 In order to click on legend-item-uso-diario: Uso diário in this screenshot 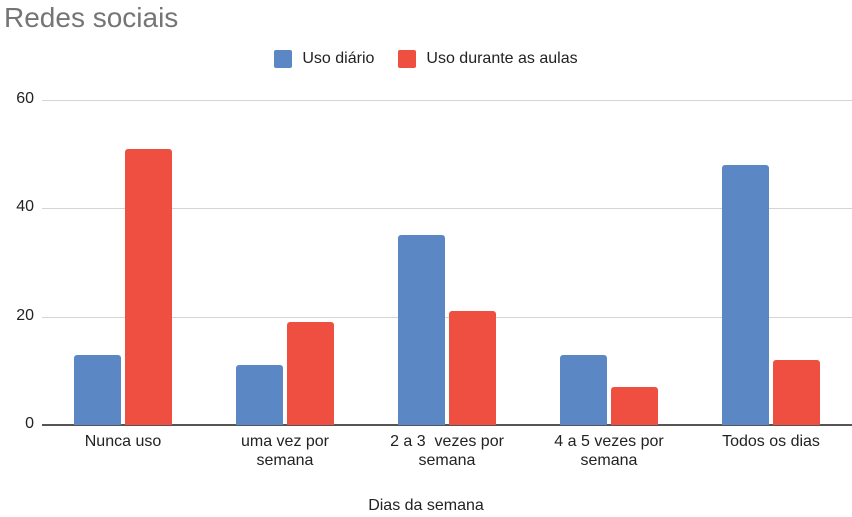, I will do `click(324, 59)`.